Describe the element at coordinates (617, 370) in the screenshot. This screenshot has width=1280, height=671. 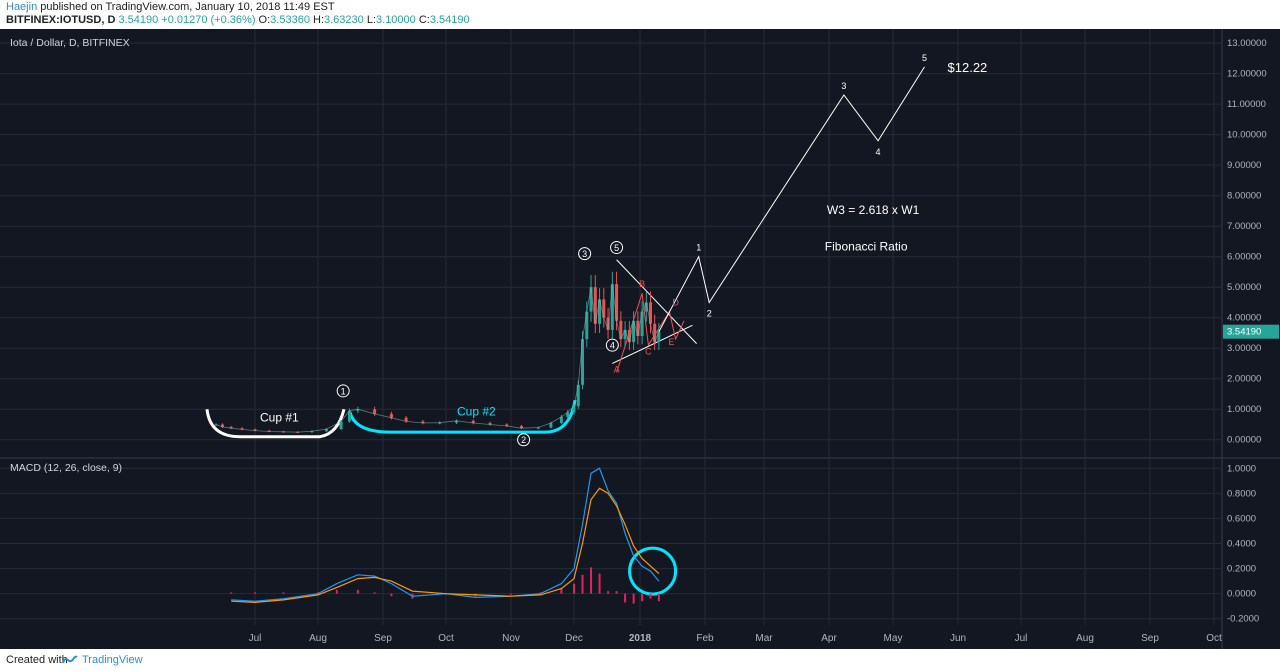
I see `abcde-label: A` at that location.